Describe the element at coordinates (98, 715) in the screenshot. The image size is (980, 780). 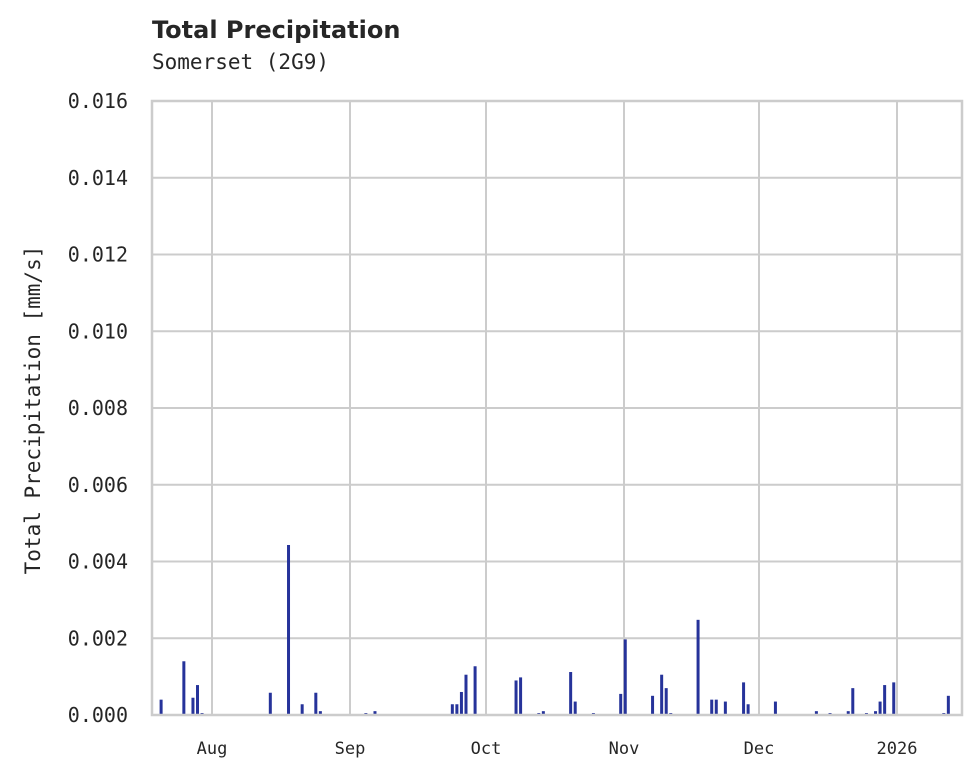
I see `y-tick-label: 0.000` at that location.